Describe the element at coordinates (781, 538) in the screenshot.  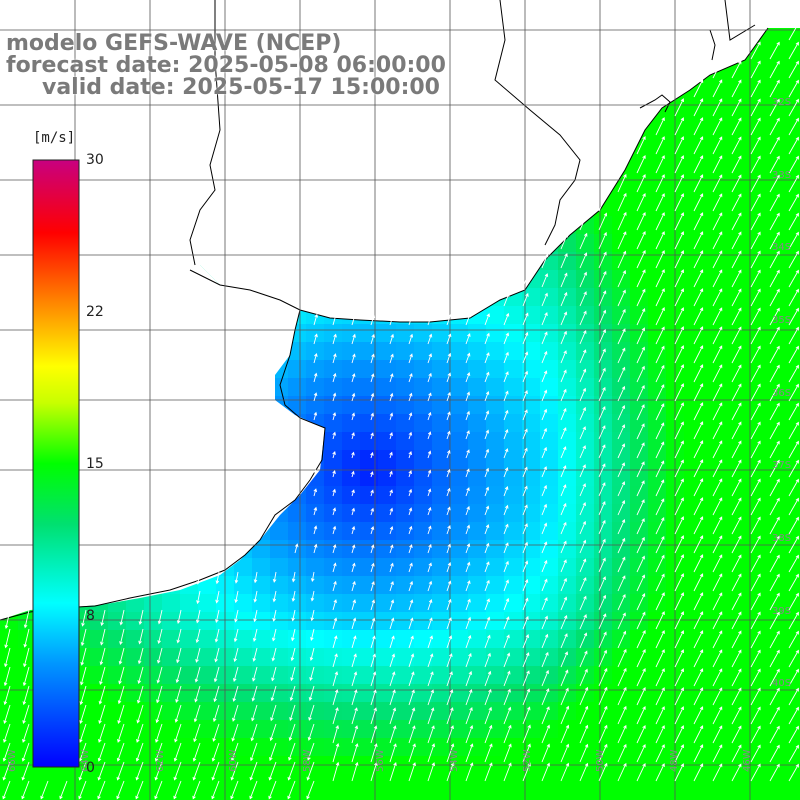
I see `latitude-label: 38S` at that location.